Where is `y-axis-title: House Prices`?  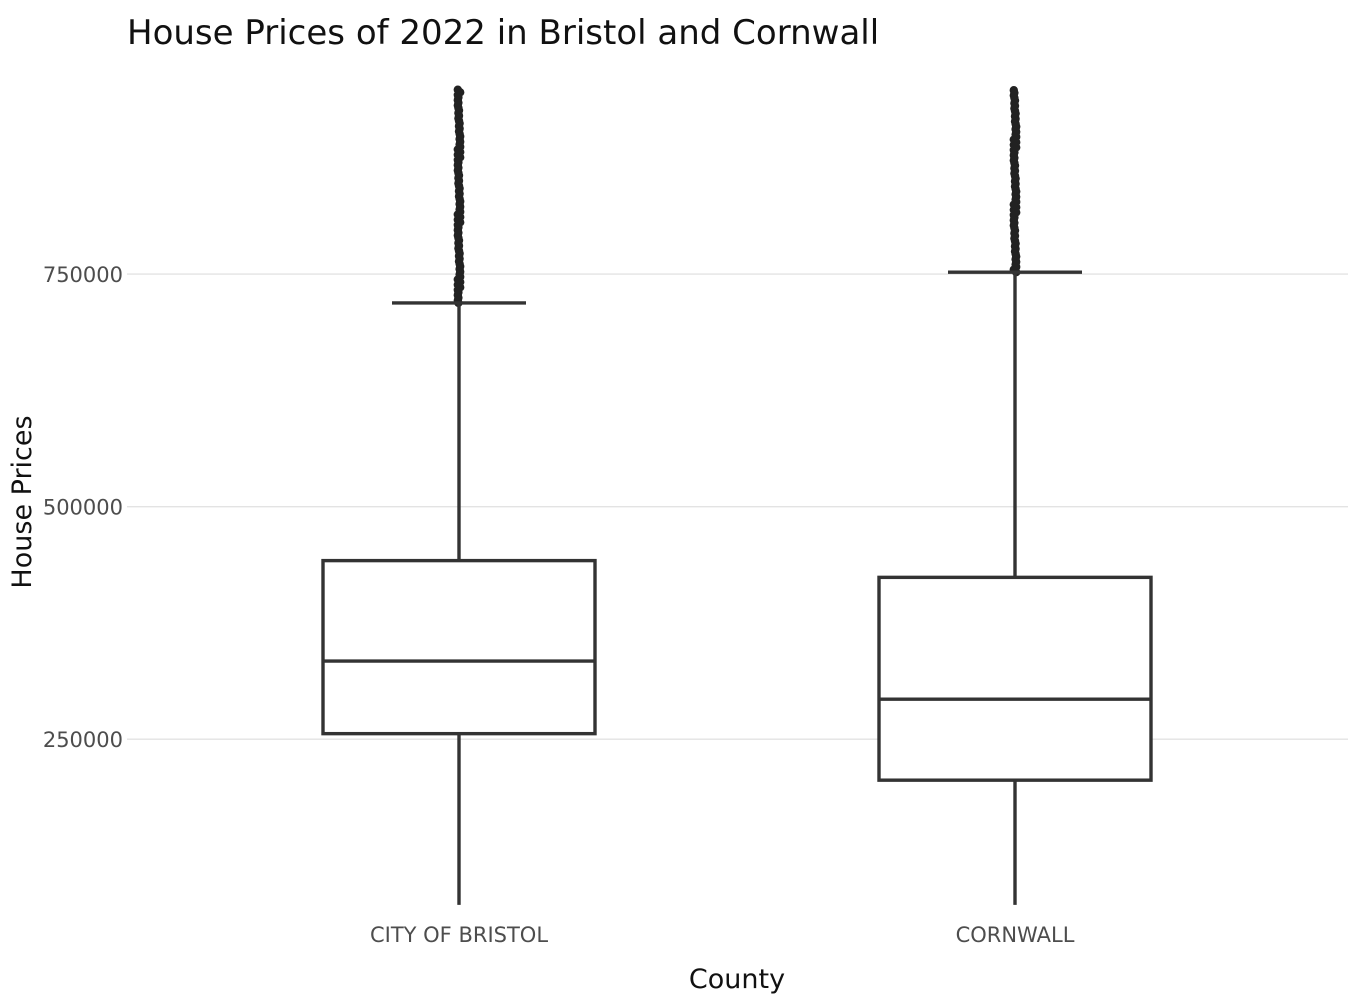
y-axis-title: House Prices is located at coordinates (22, 501).